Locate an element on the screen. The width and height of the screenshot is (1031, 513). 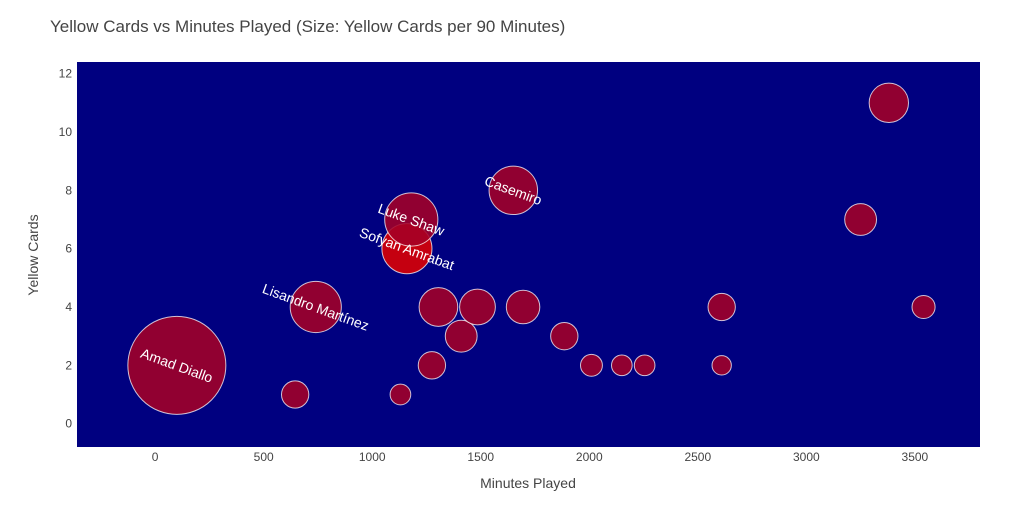
x-tick-label: 3500 is located at coordinates (915, 457).